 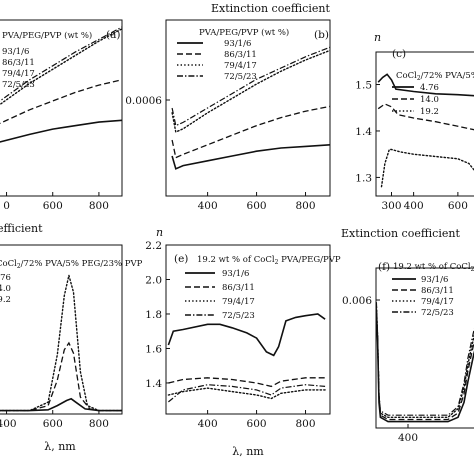 What do you see at coordinates (6, 206) in the screenshot?
I see `x-tick-label: 0` at bounding box center [6, 206].